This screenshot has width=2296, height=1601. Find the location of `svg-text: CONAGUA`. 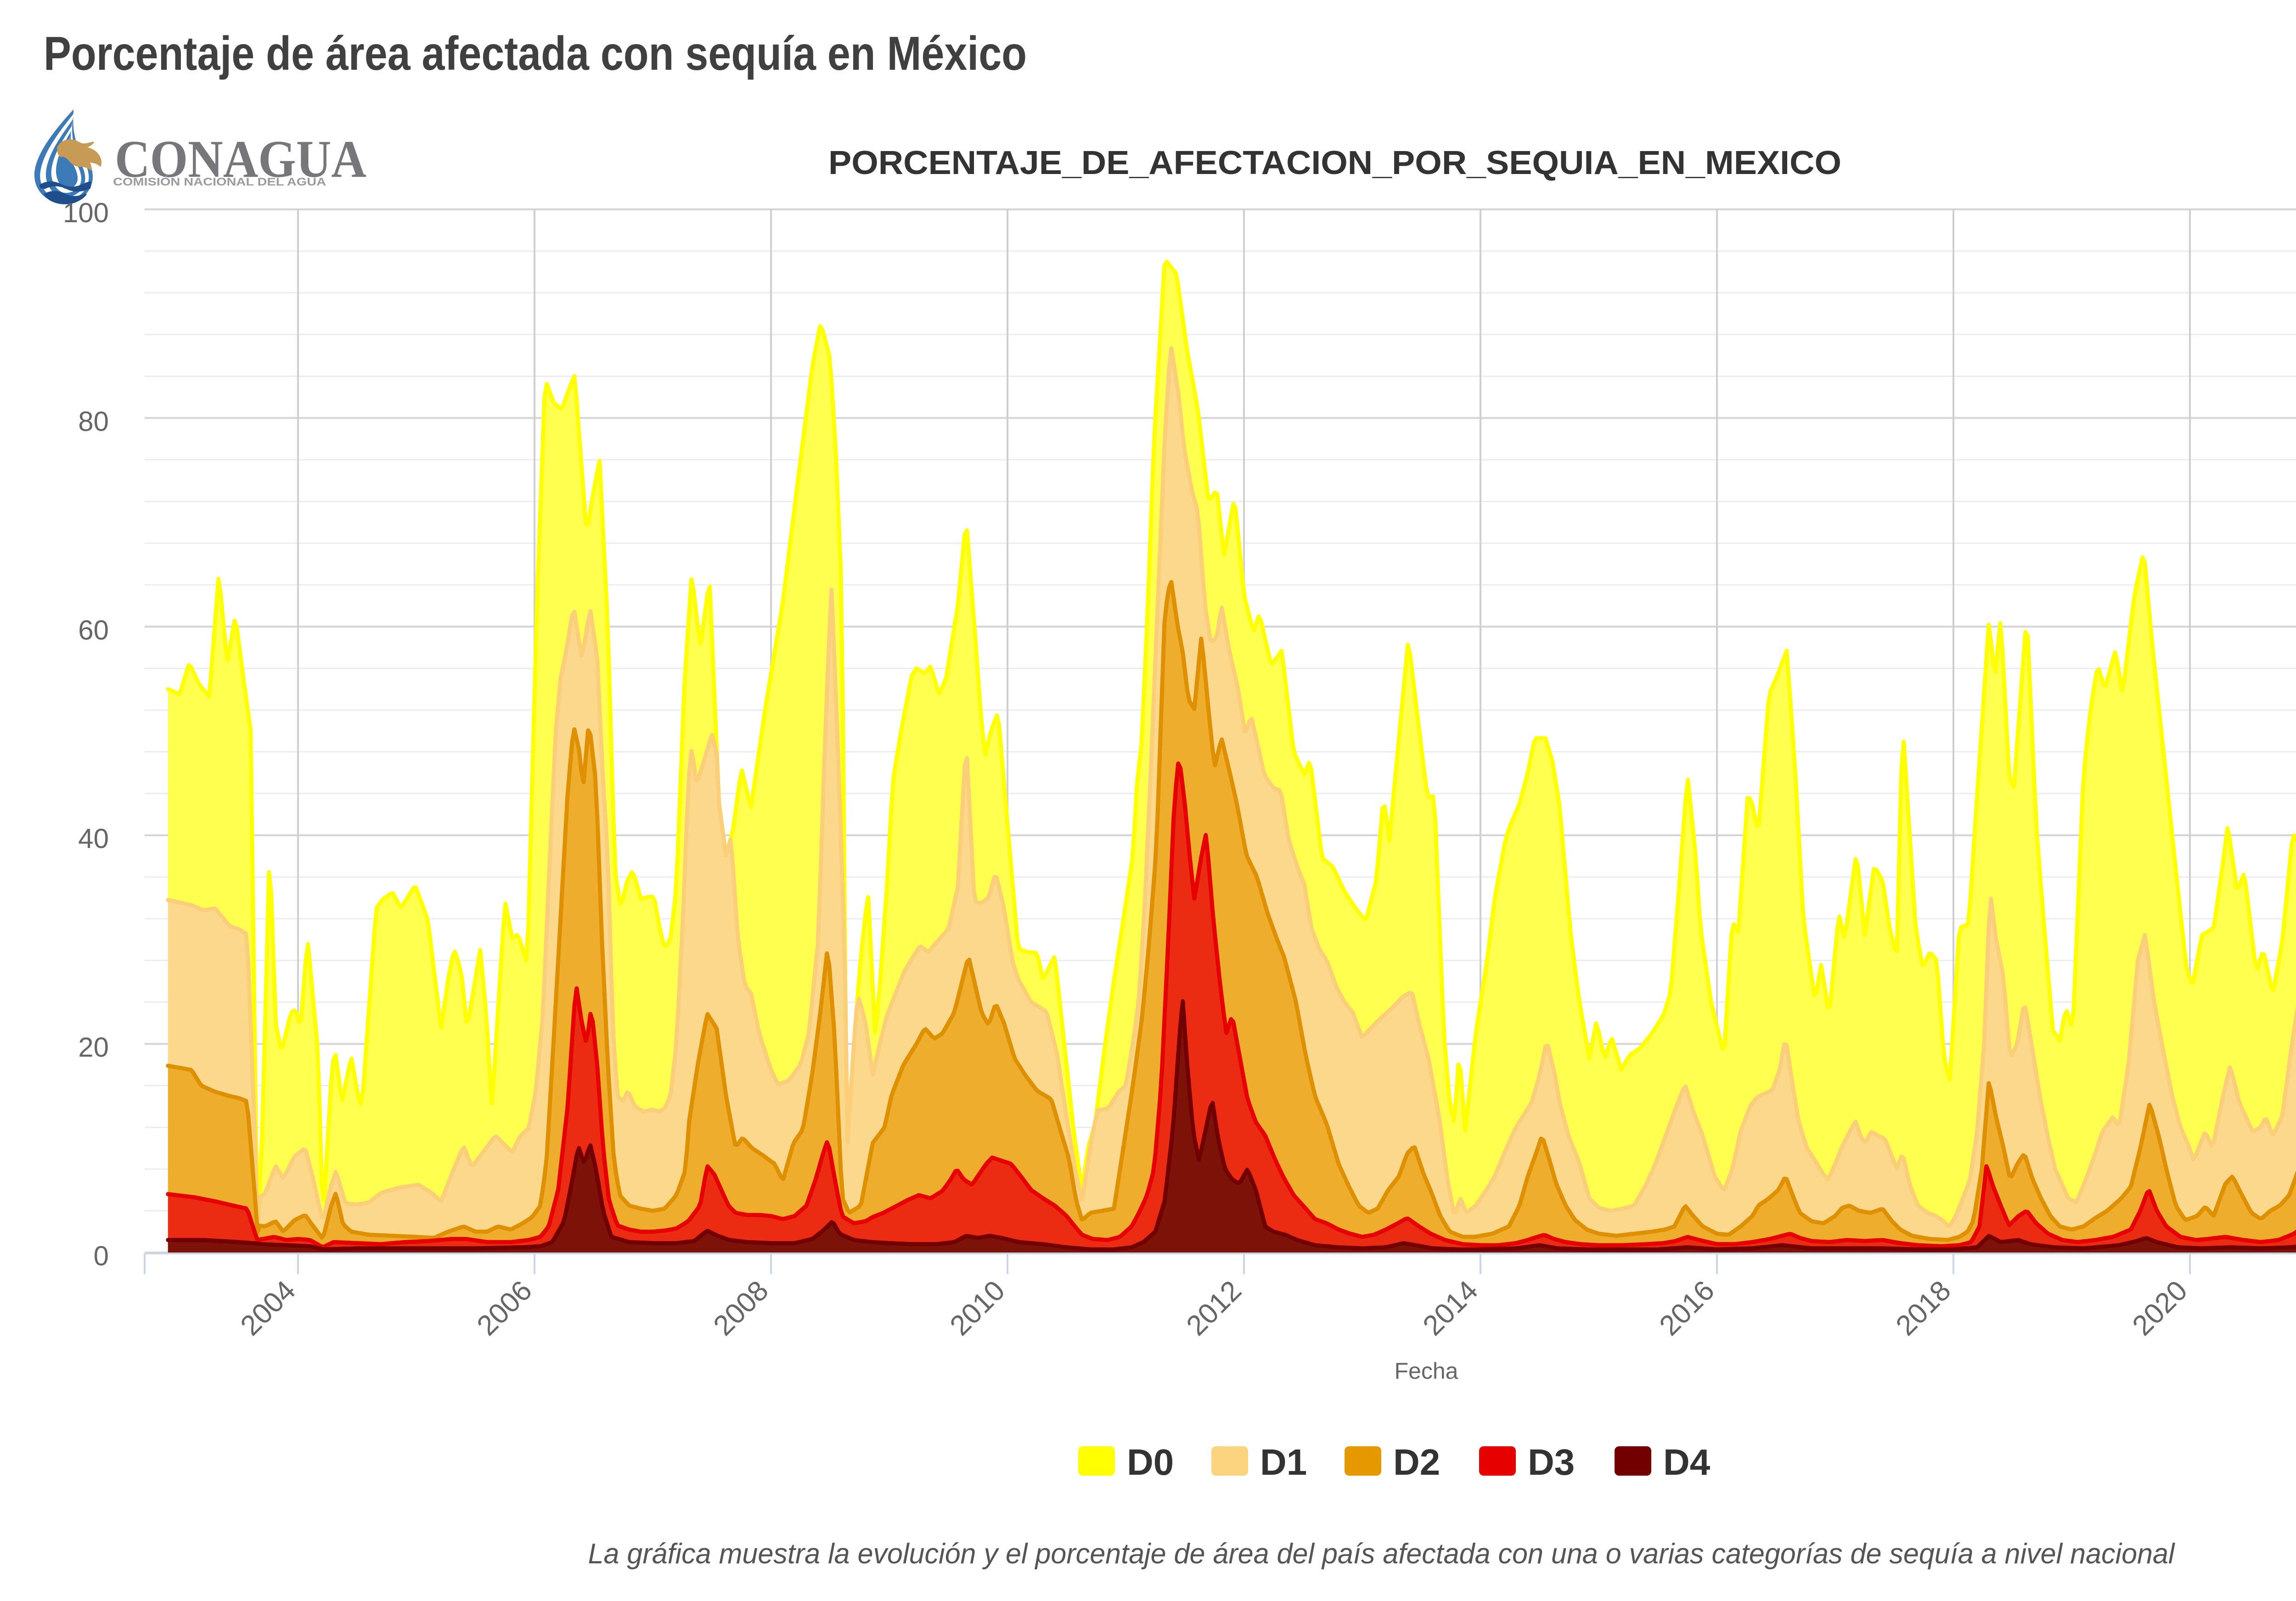

svg-text: CONAGUA is located at coordinates (240, 159).